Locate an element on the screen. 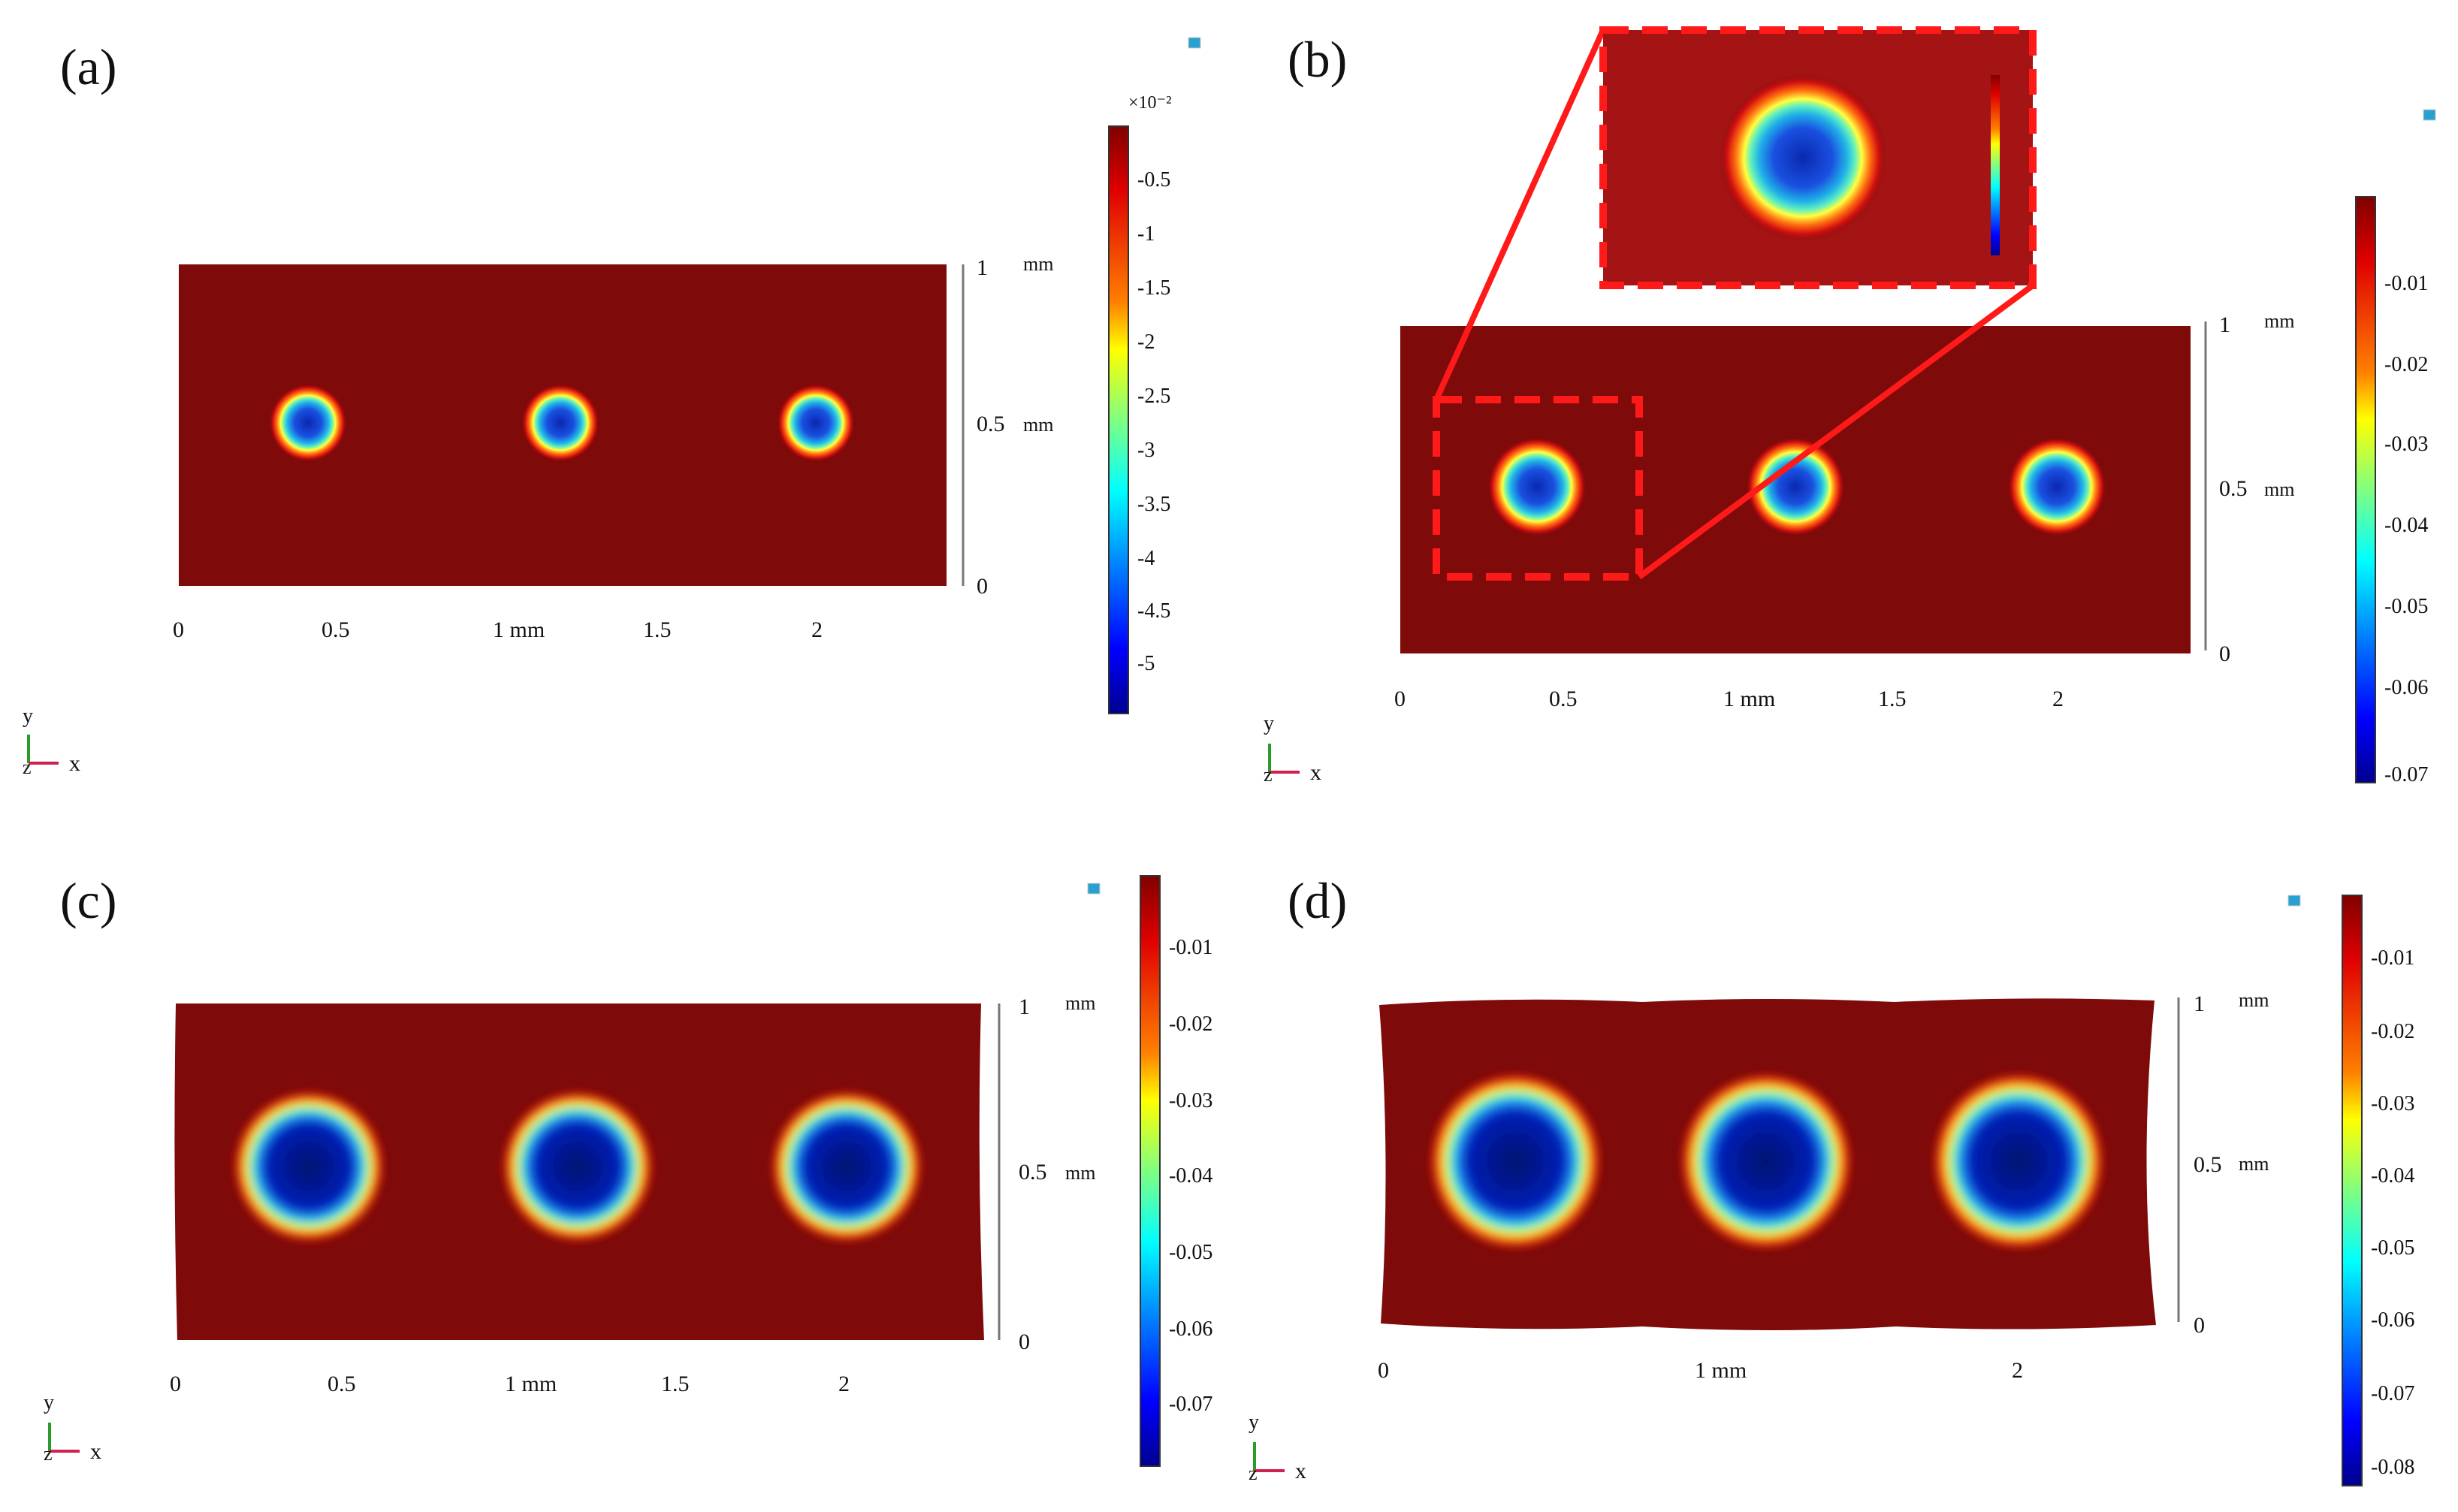 The width and height of the screenshot is (2458, 1512). colorbar-exponent: ×10⁻² is located at coordinates (1149, 103).